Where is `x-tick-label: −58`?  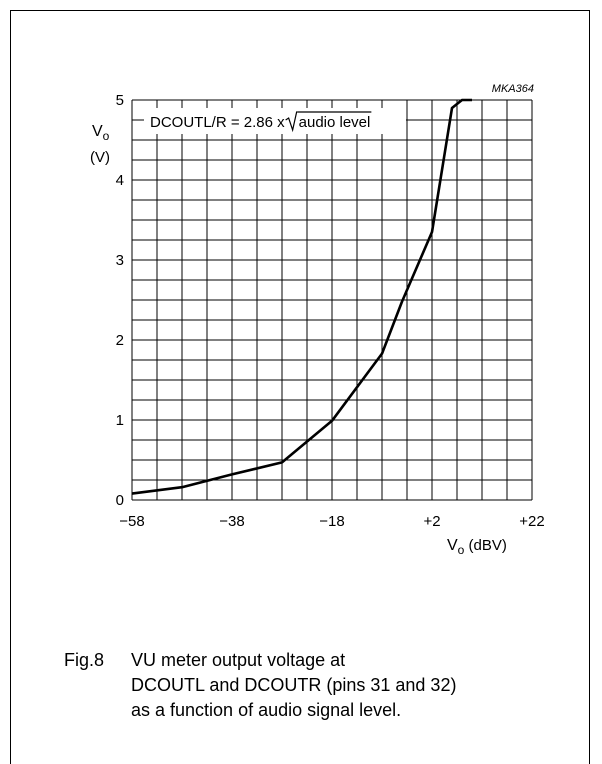 x-tick-label: −58 is located at coordinates (131, 521).